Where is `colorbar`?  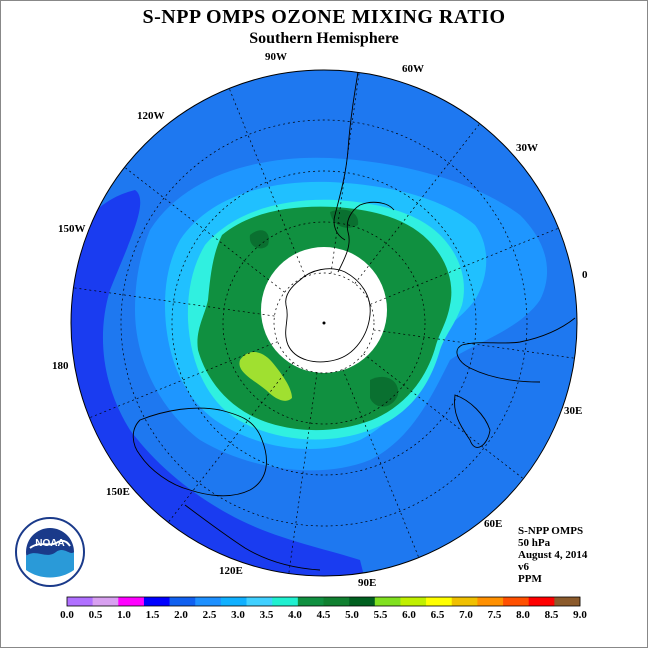
colorbar is located at coordinates (323, 601).